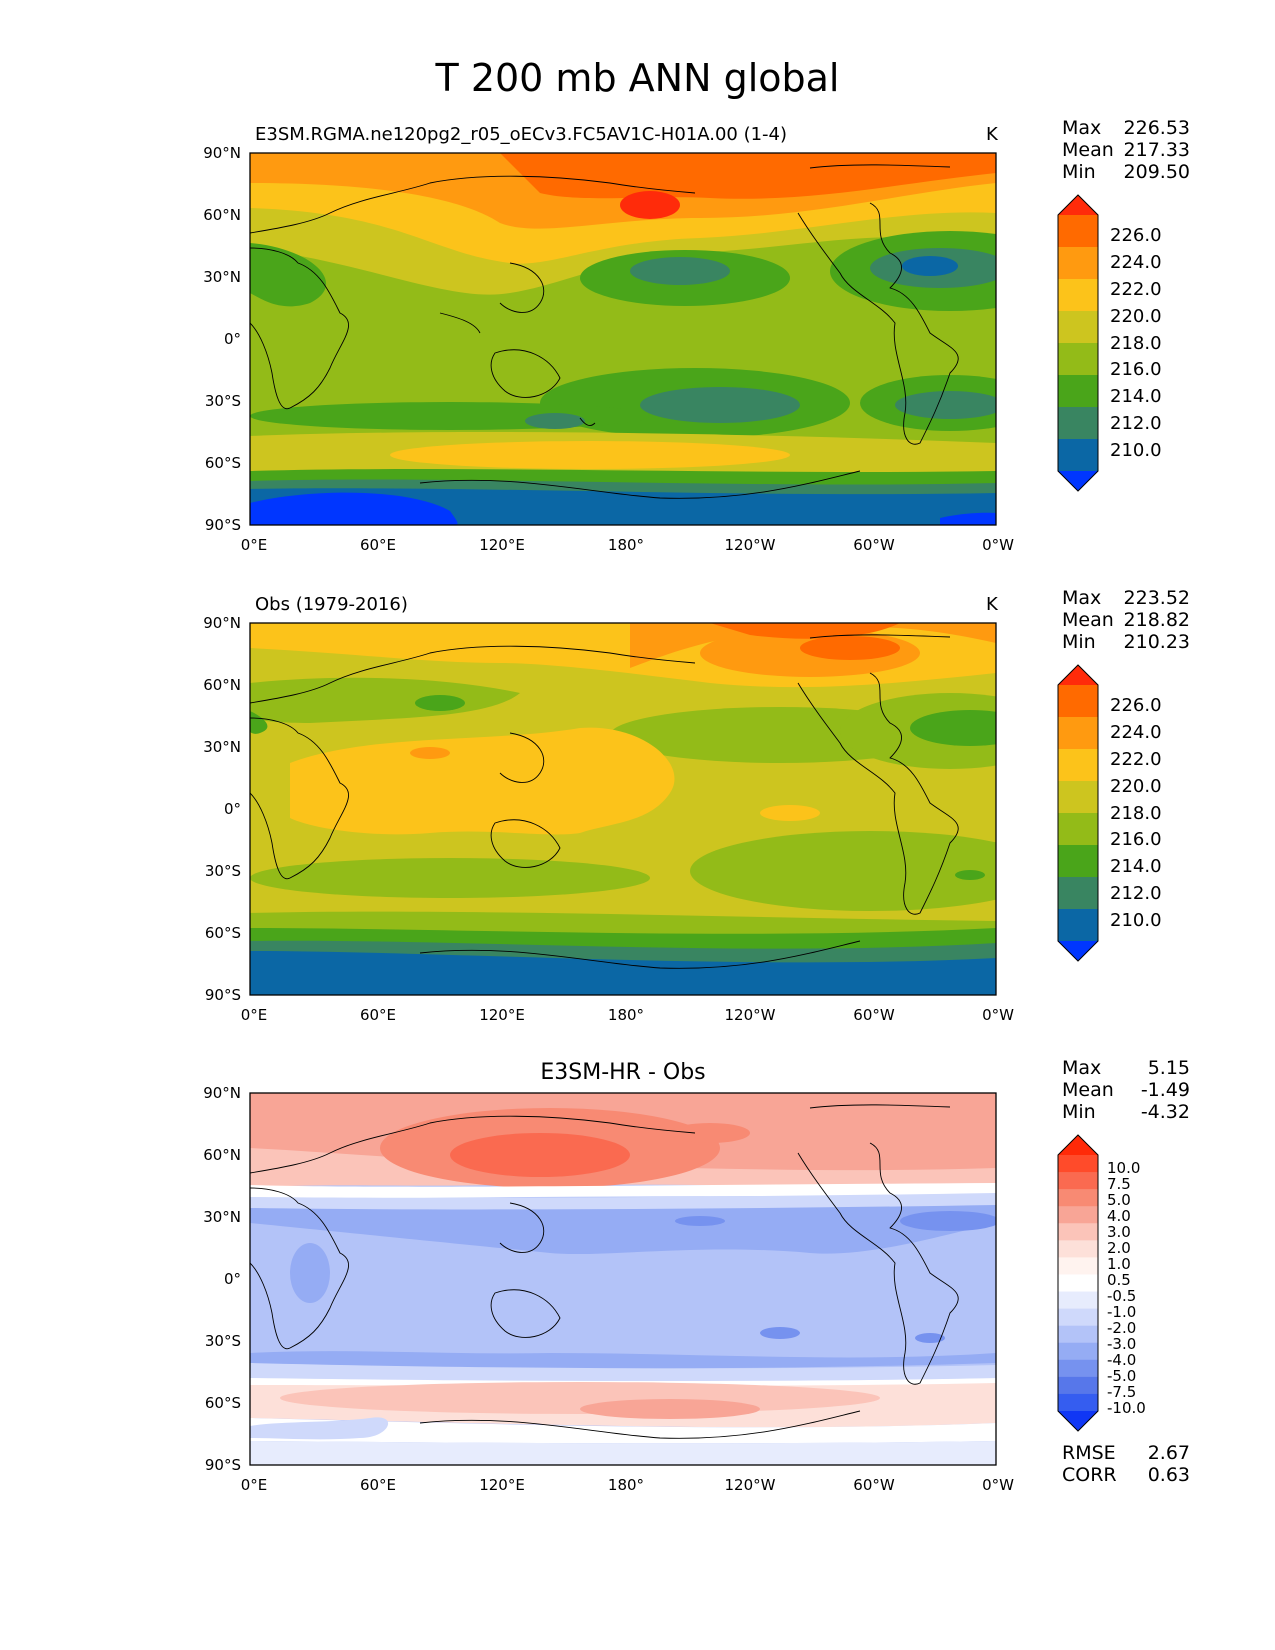 This screenshot has width=1275, height=1650. Describe the element at coordinates (1168, 1068) in the screenshot. I see `stat-value: 5.15` at that location.